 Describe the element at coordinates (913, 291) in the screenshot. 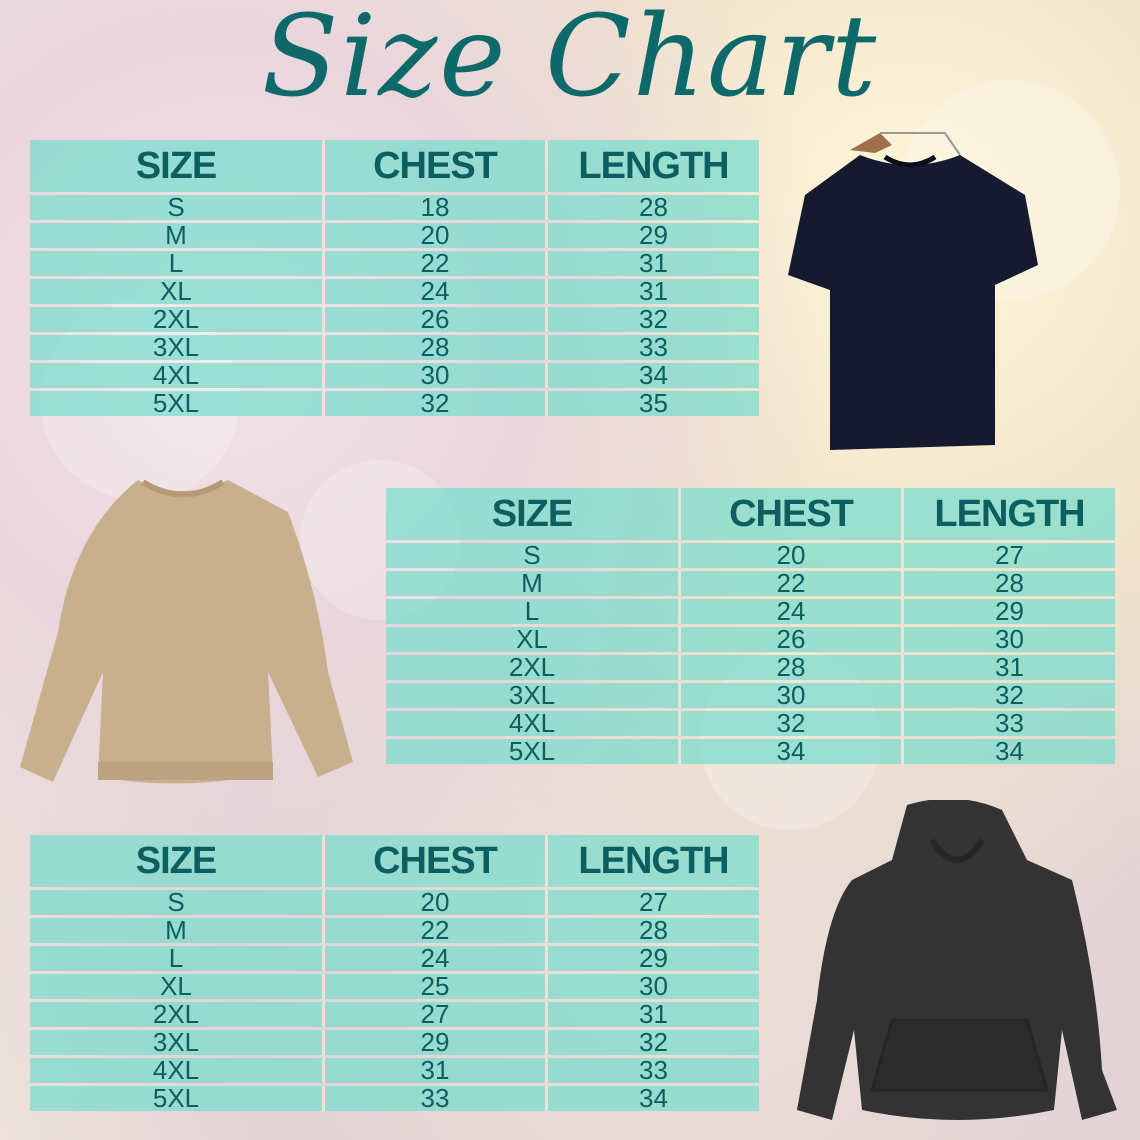

I see `tshirt-image` at that location.